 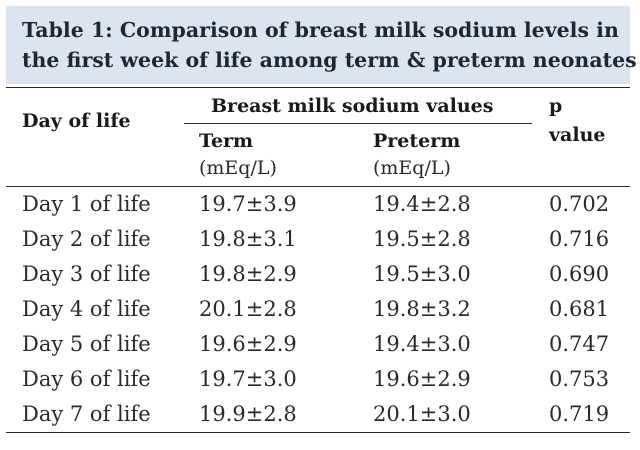 What do you see at coordinates (320, 417) in the screenshot?
I see `table-row: Day 7 of life 19.9±2.8 20.1±3.0 0.719` at bounding box center [320, 417].